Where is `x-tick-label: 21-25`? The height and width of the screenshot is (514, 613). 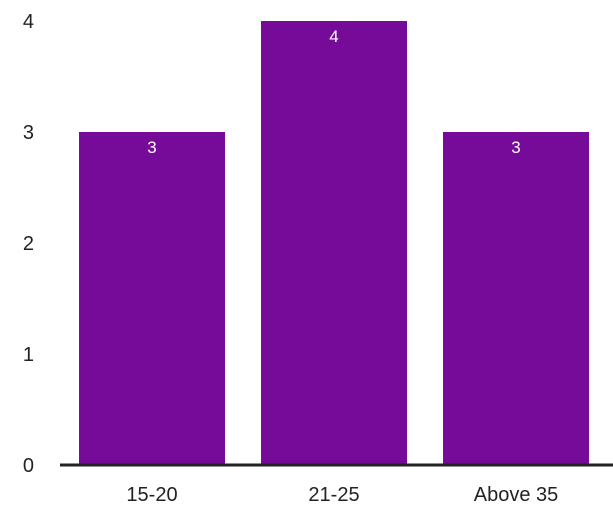 x-tick-label: 21-25 is located at coordinates (333, 495).